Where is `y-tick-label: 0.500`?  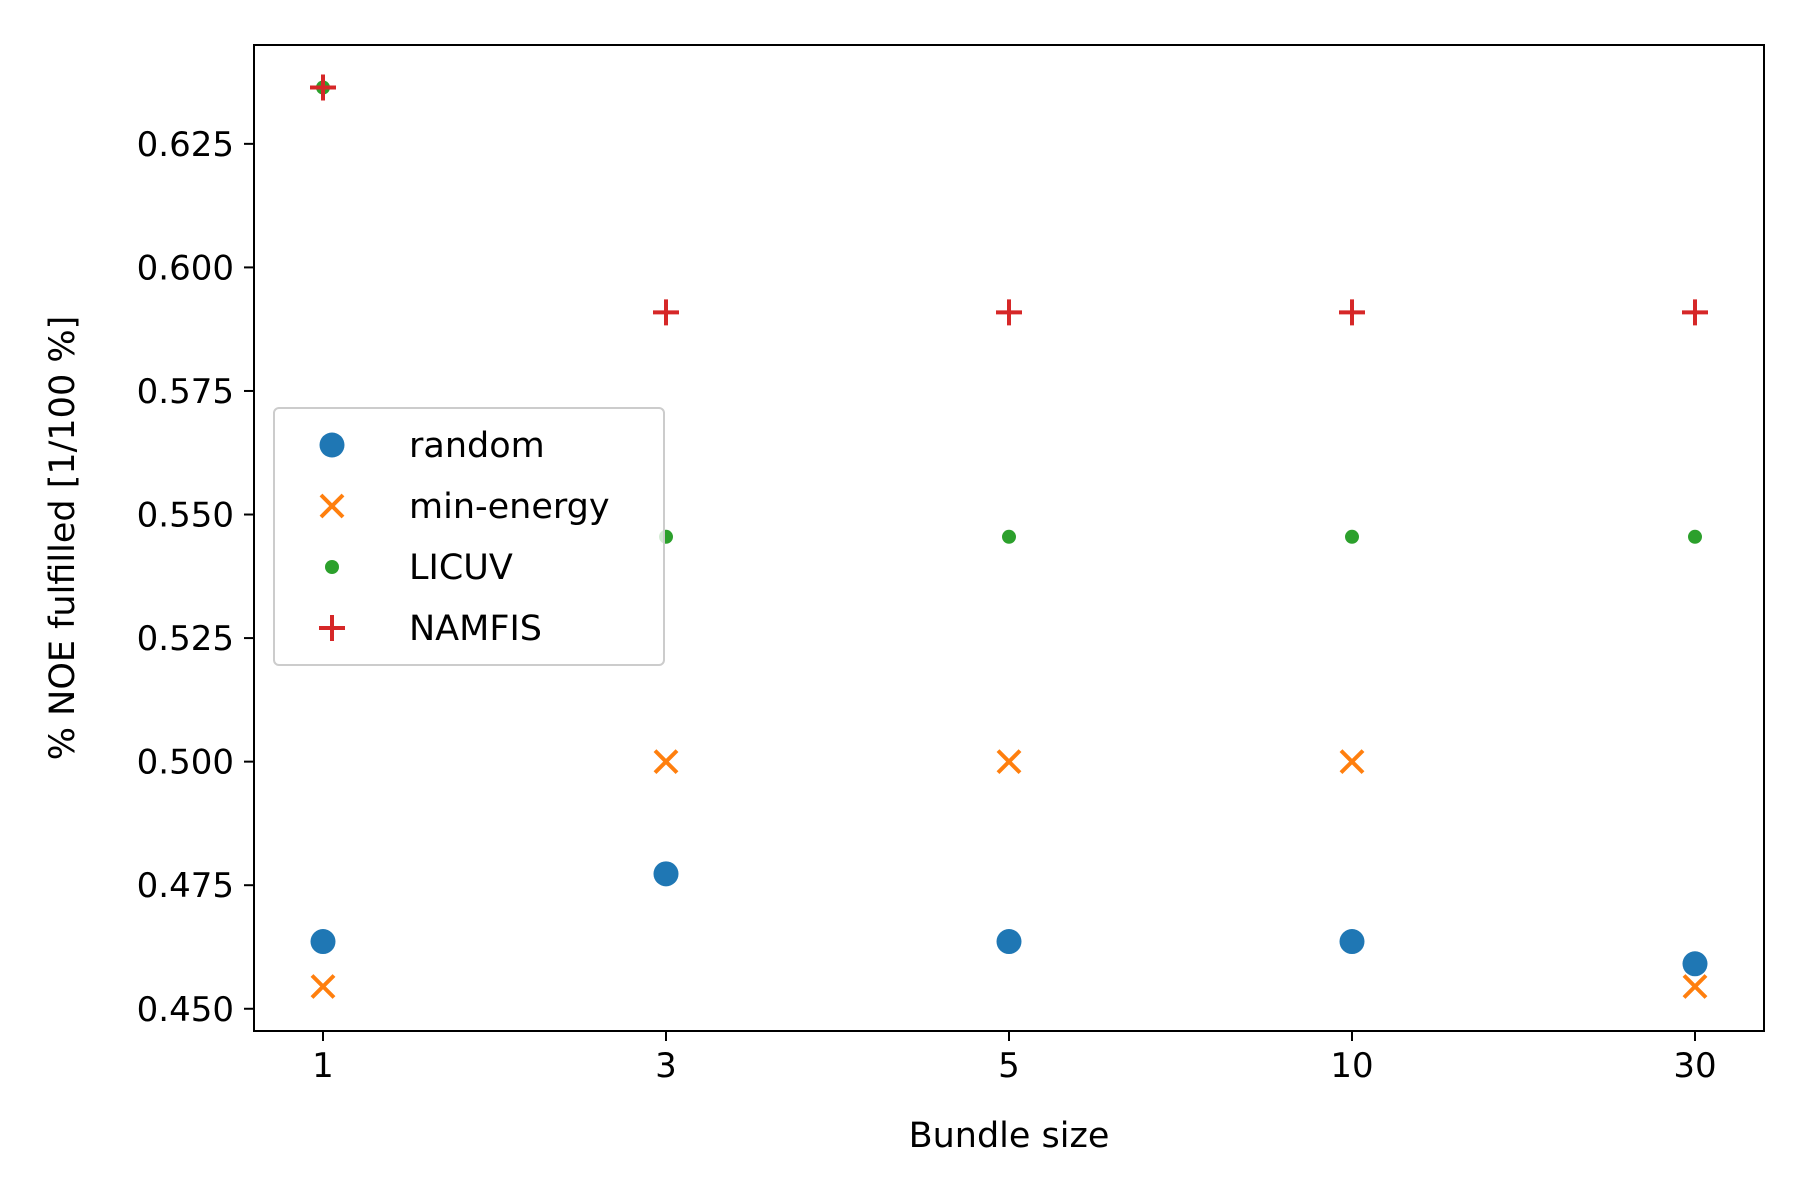 y-tick-label: 0.500 is located at coordinates (185, 763).